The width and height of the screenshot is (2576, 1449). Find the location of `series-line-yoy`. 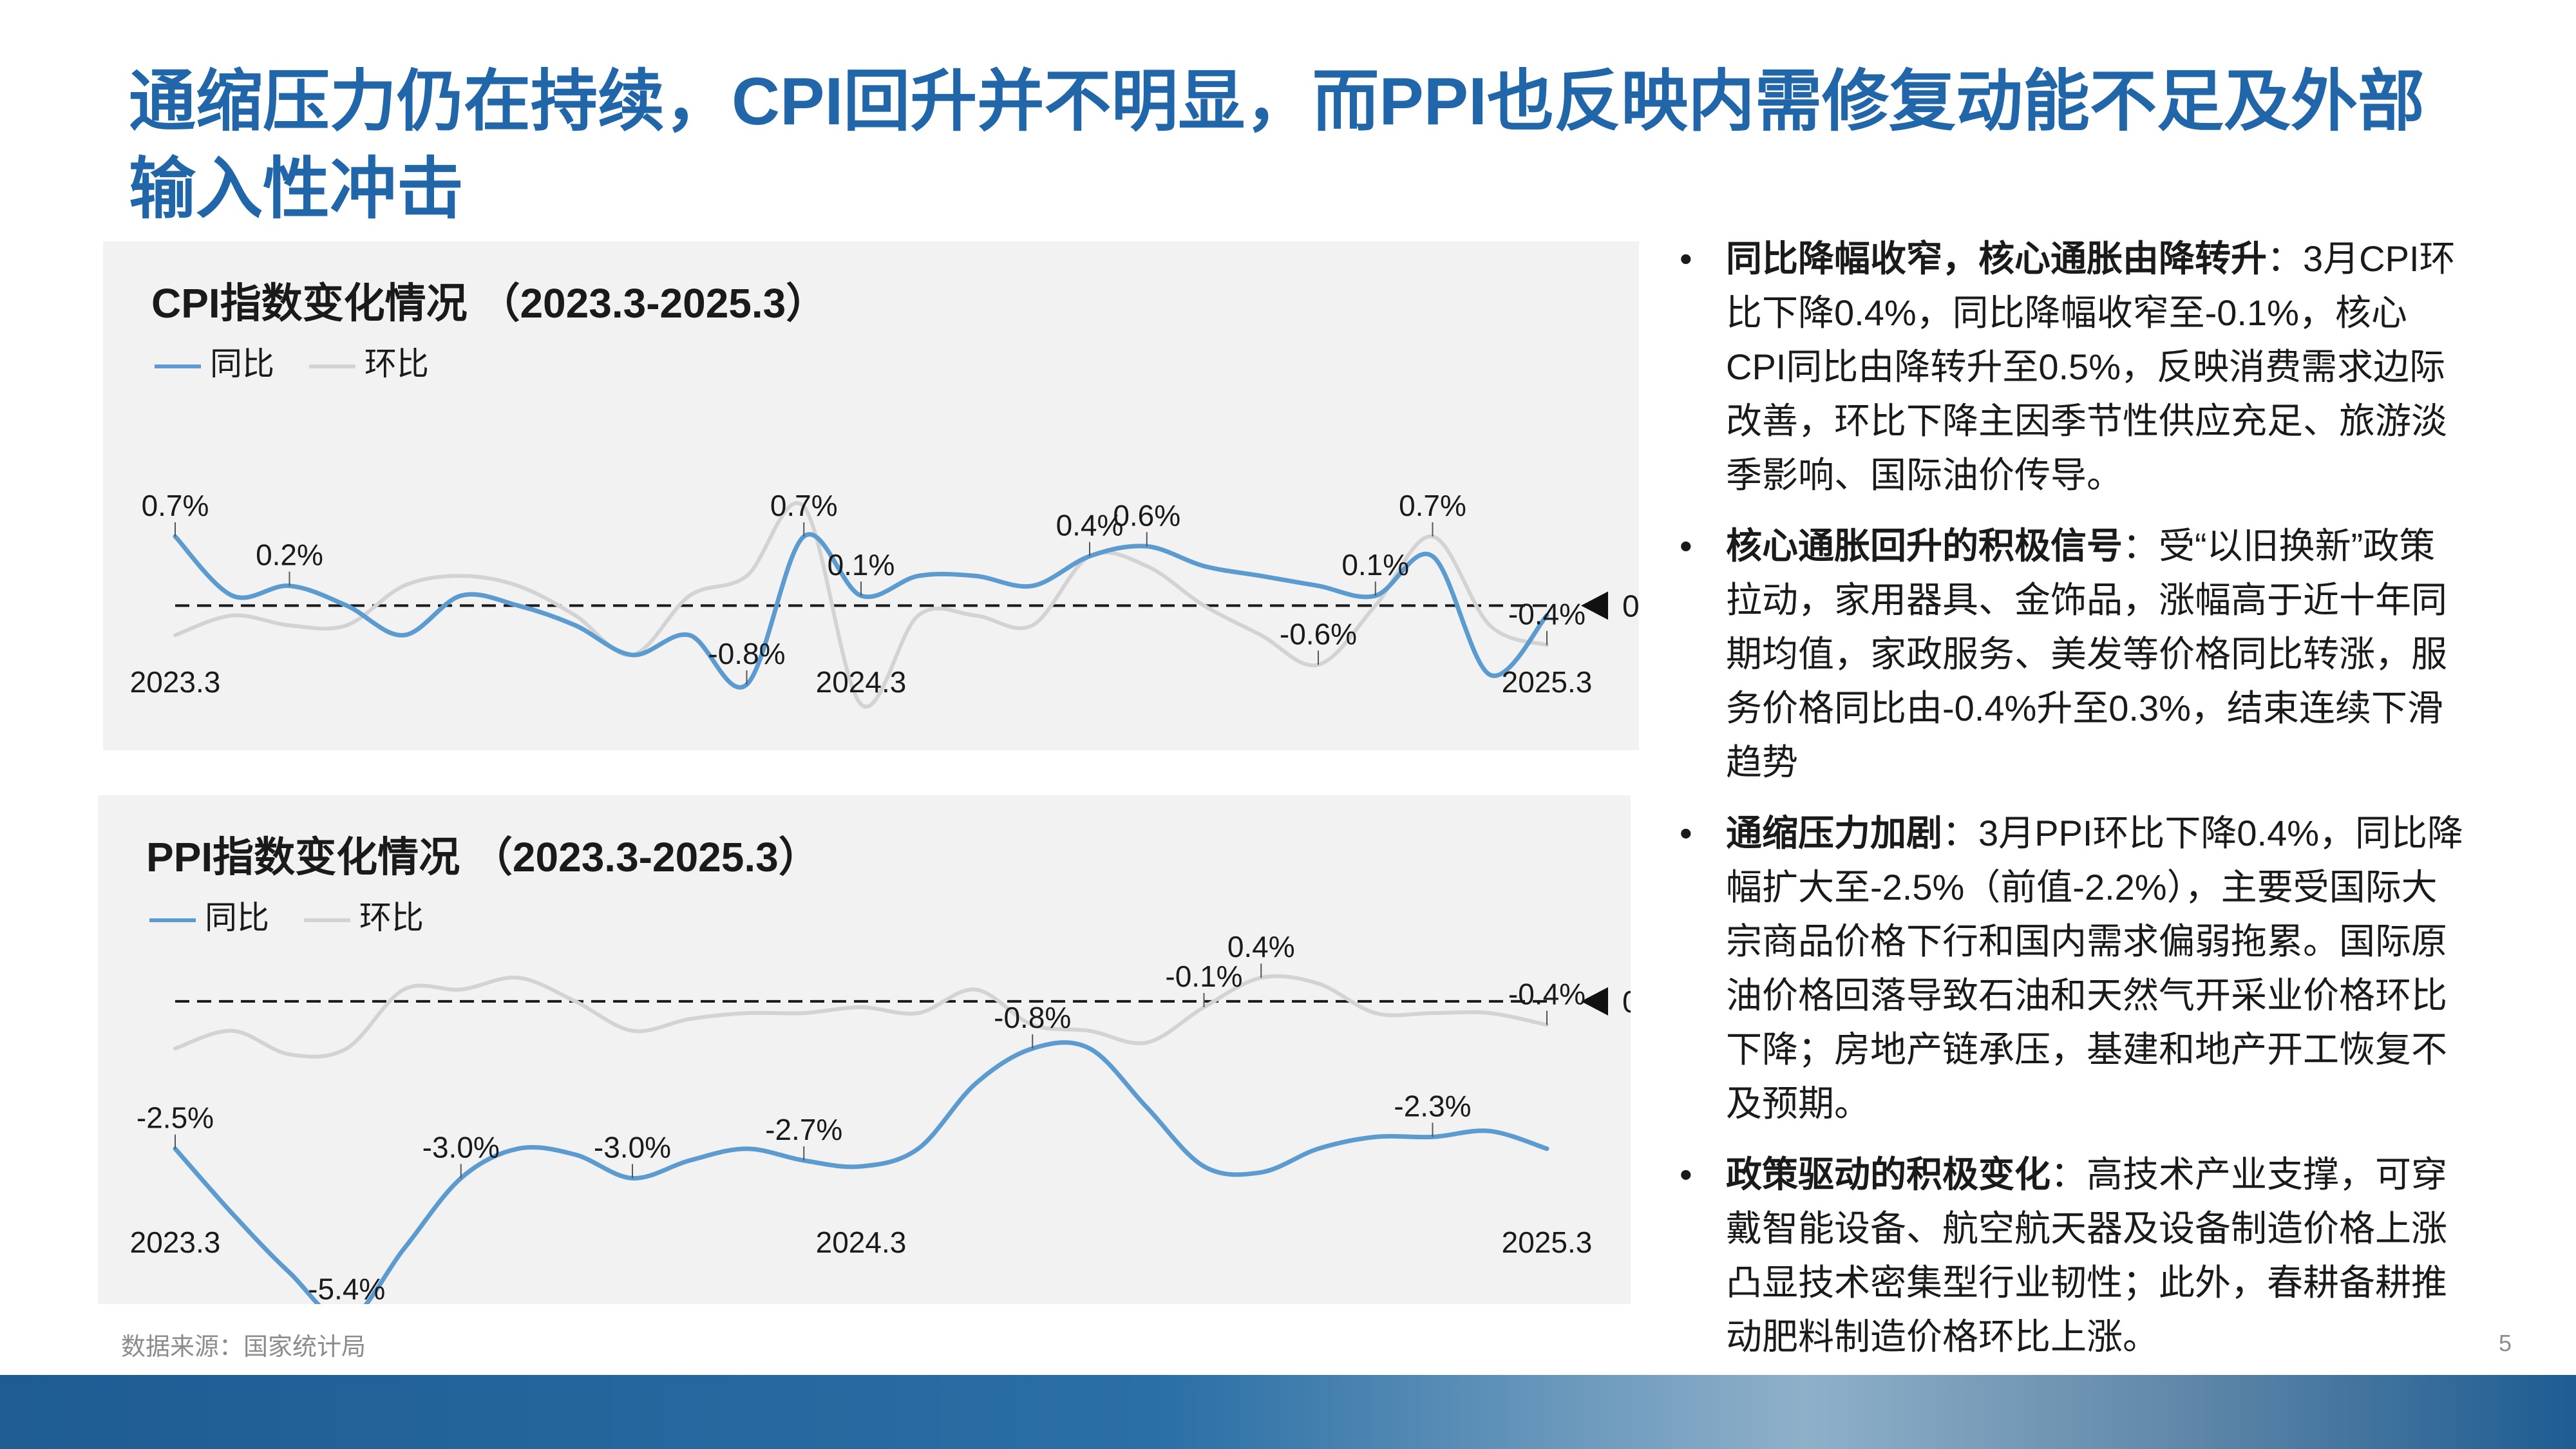

series-line-yoy is located at coordinates (861, 611).